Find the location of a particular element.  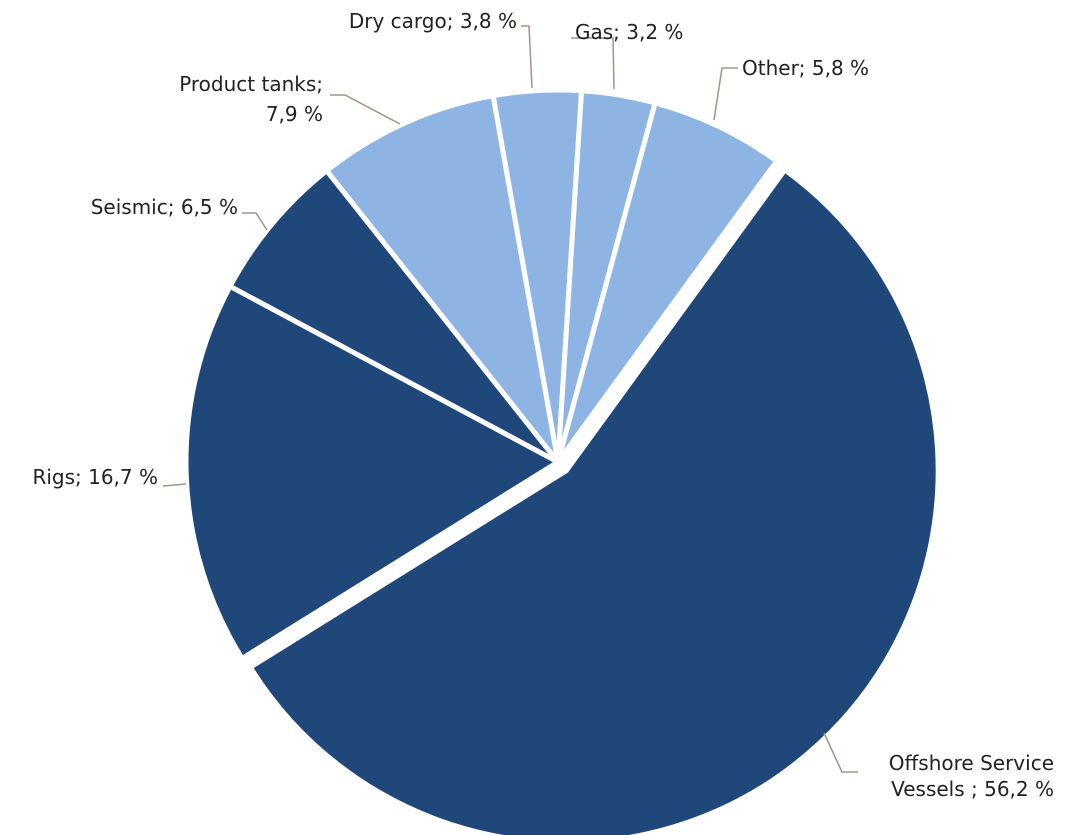

data-label-dry-cargo: Dry cargo; 3,8 % is located at coordinates (433, 21).